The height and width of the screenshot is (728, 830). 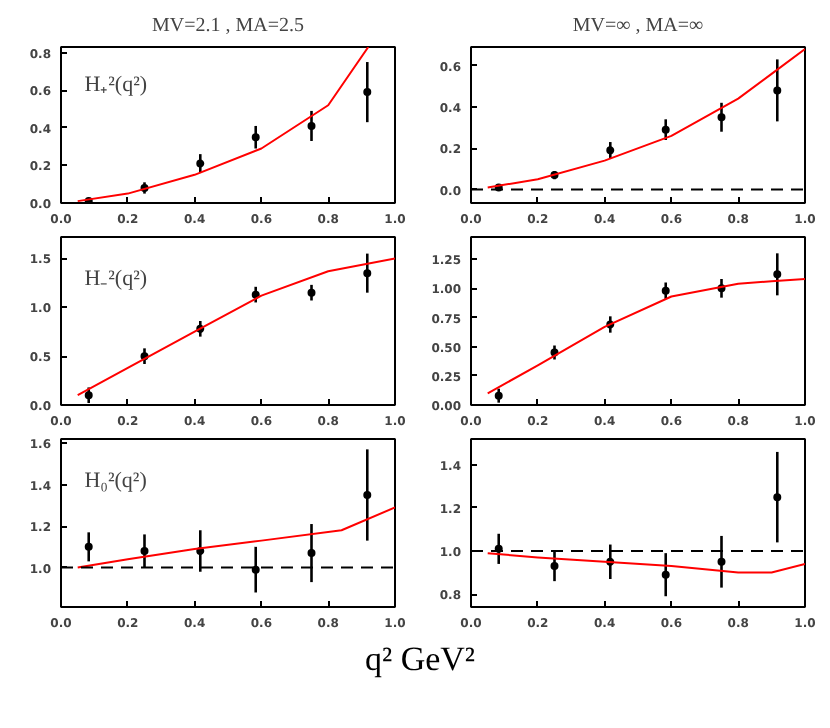 What do you see at coordinates (638, 26) in the screenshot?
I see `chart-title: MV=∞ , MA=∞` at bounding box center [638, 26].